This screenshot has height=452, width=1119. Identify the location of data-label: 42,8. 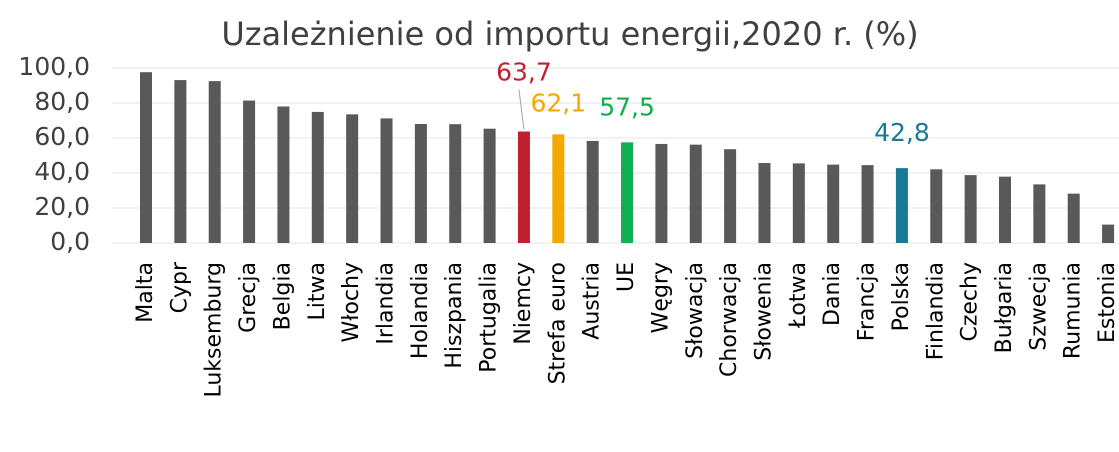
(902, 132).